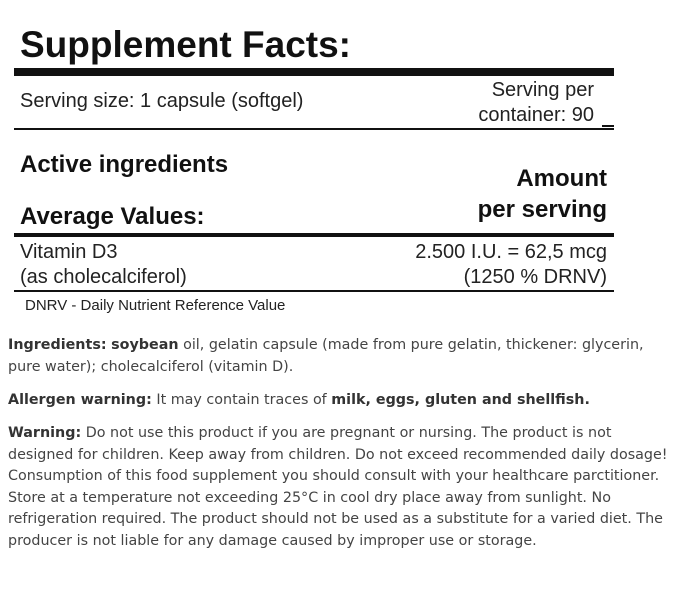  Describe the element at coordinates (535, 277) in the screenshot. I see `ingredient-amount-line2: (1250 % DRNV)` at that location.